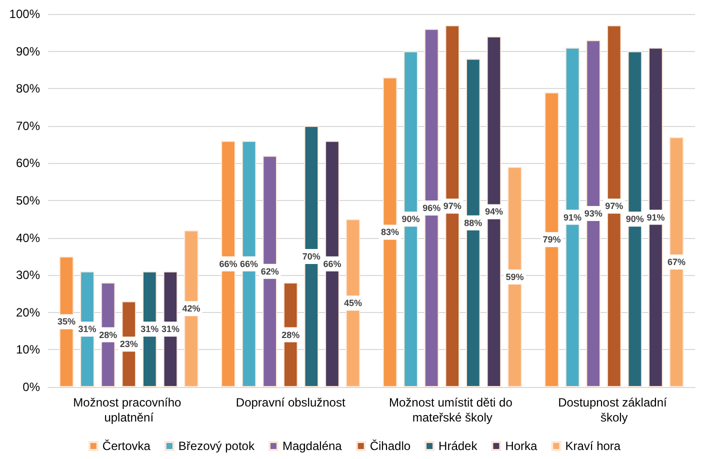  What do you see at coordinates (28, 237) in the screenshot?
I see `y-tick-label: 40%` at bounding box center [28, 237].